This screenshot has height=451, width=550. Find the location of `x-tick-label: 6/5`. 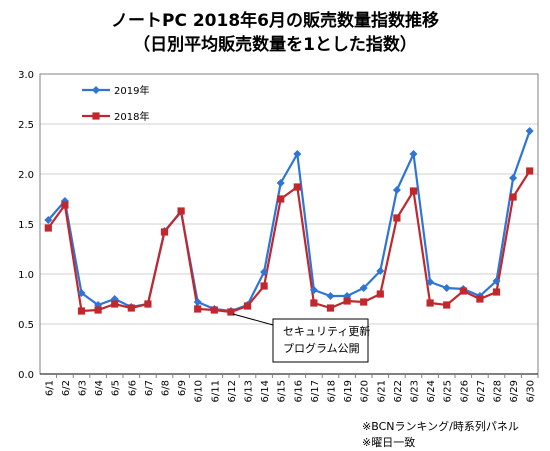

x-tick-label: 6/5 is located at coordinates (116, 388).